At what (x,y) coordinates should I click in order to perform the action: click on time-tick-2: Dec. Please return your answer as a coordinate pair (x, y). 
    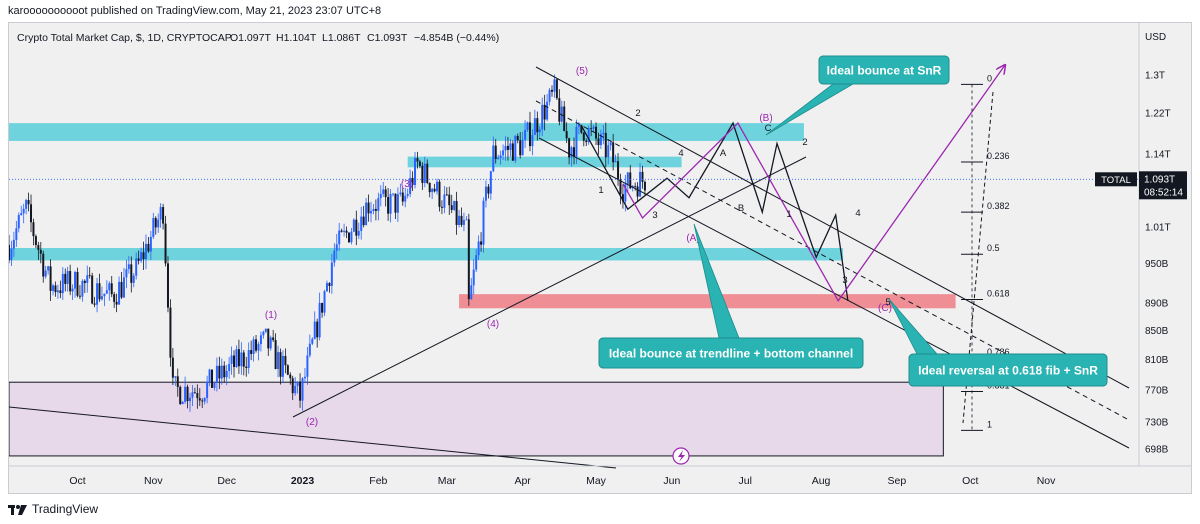
    Looking at the image, I should click on (226, 481).